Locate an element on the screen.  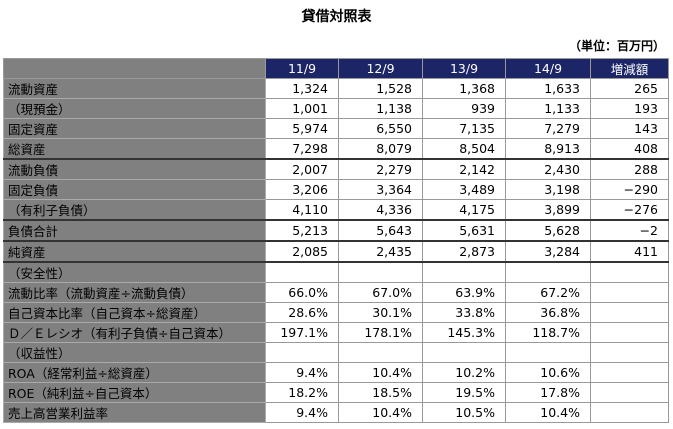
table-row: 流動比率（流動資産÷流動負債） 66.0% 67.0% 63.9% 67.2% is located at coordinates (336, 292).